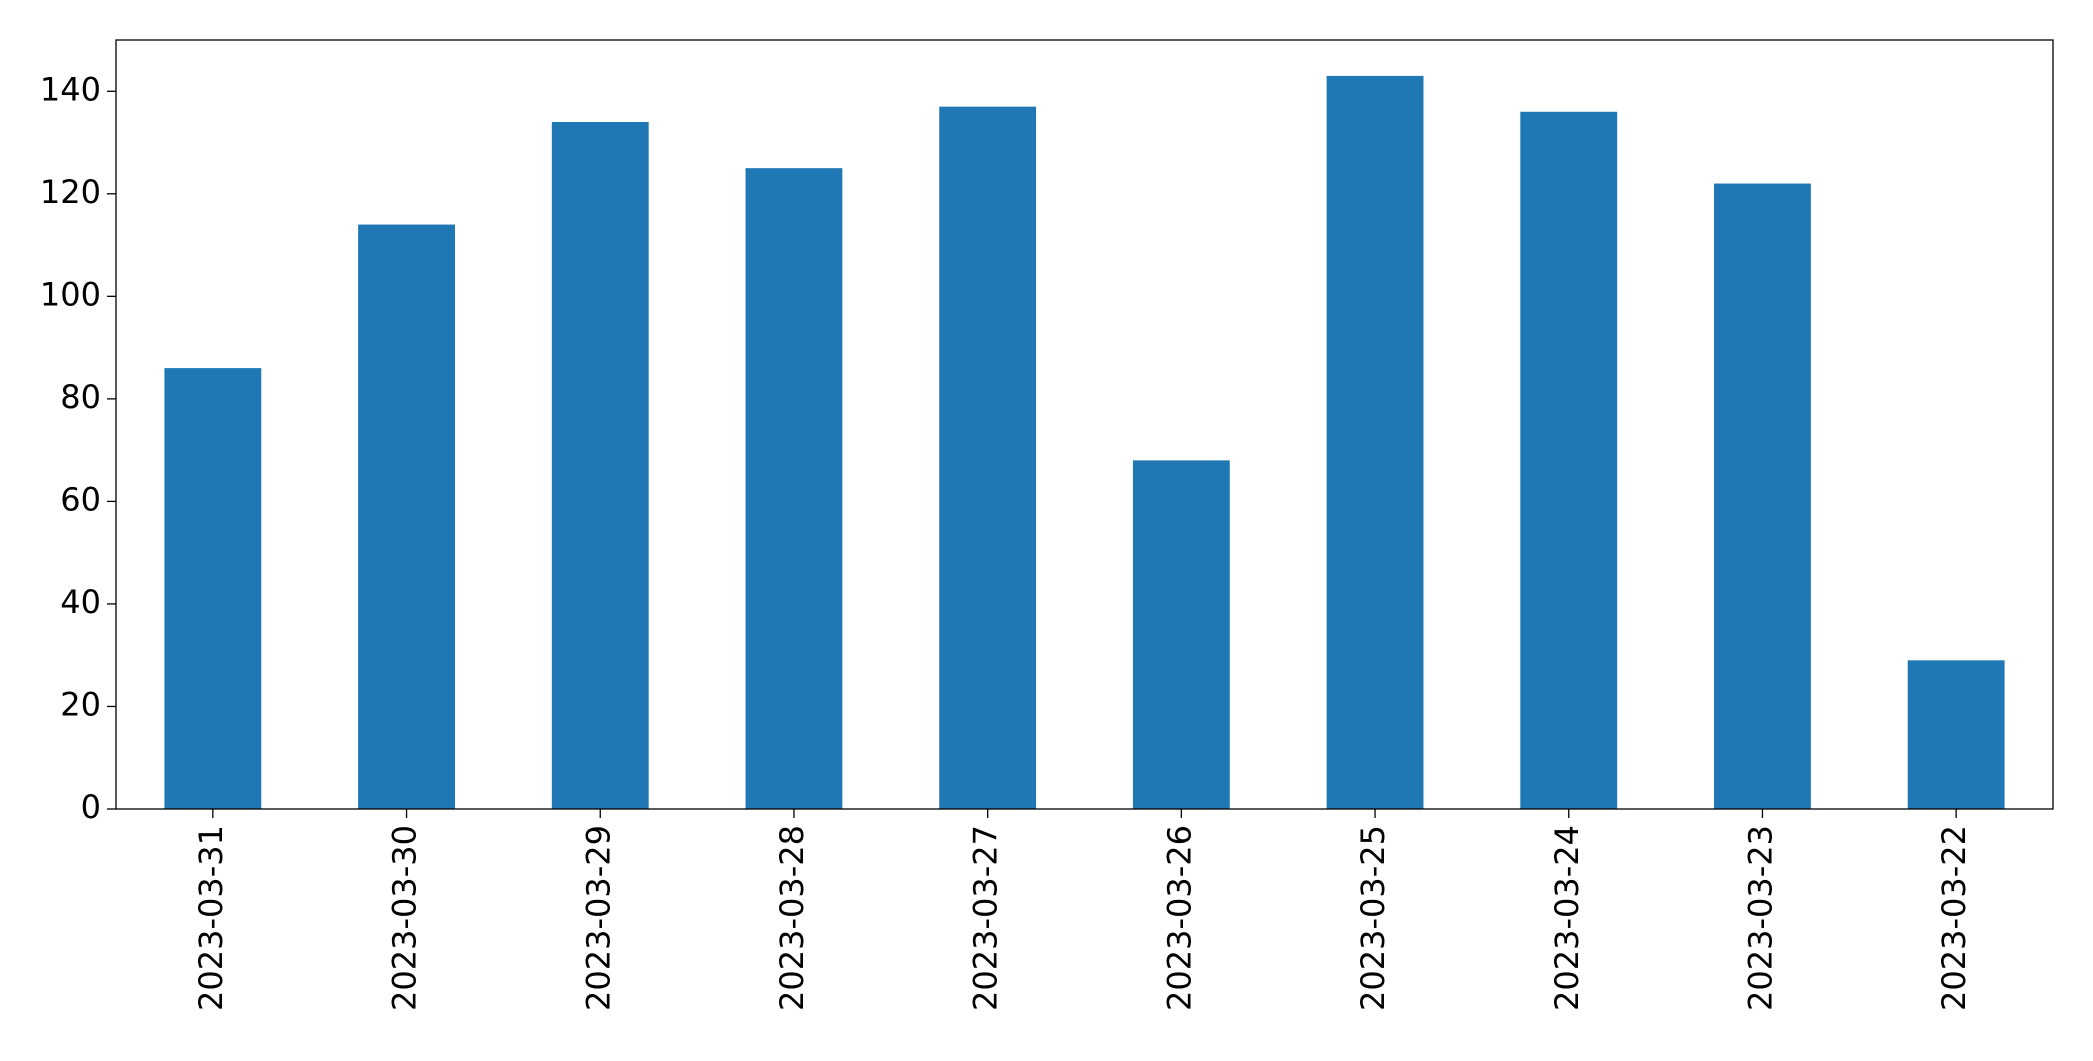 This screenshot has width=2093, height=1061. I want to click on x-tick-label: 2023-03-27, so click(986, 918).